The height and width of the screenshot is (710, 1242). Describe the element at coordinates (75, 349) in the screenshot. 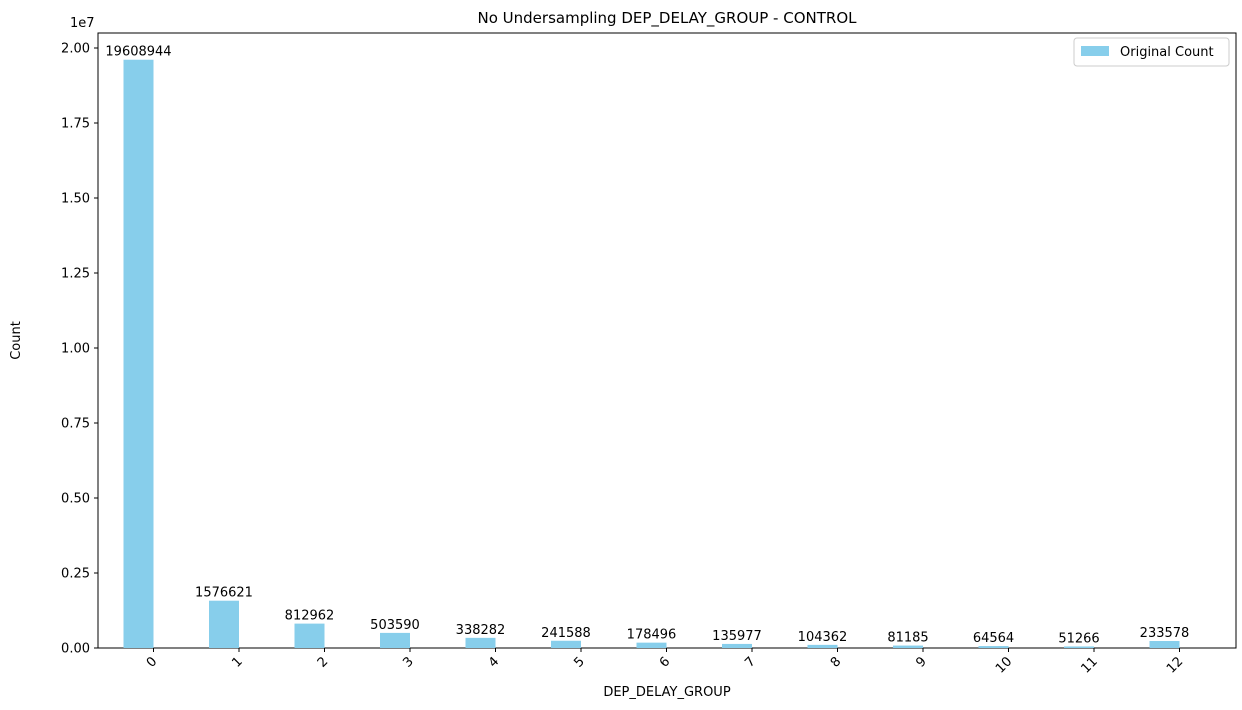

I see `y-tick-label-4: 1.00` at that location.